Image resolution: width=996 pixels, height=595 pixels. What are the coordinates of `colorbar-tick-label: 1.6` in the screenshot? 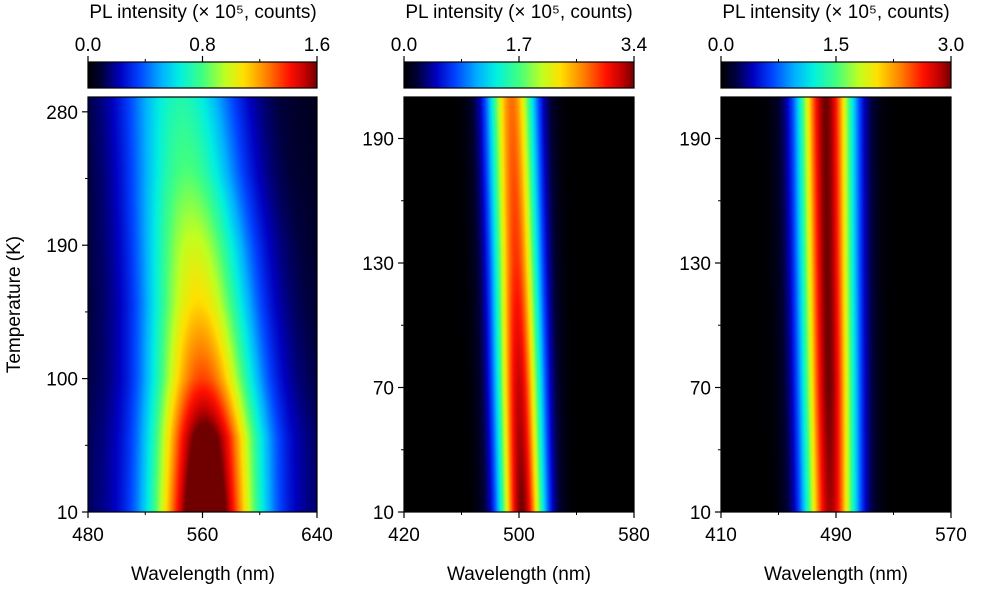 It's located at (317, 45).